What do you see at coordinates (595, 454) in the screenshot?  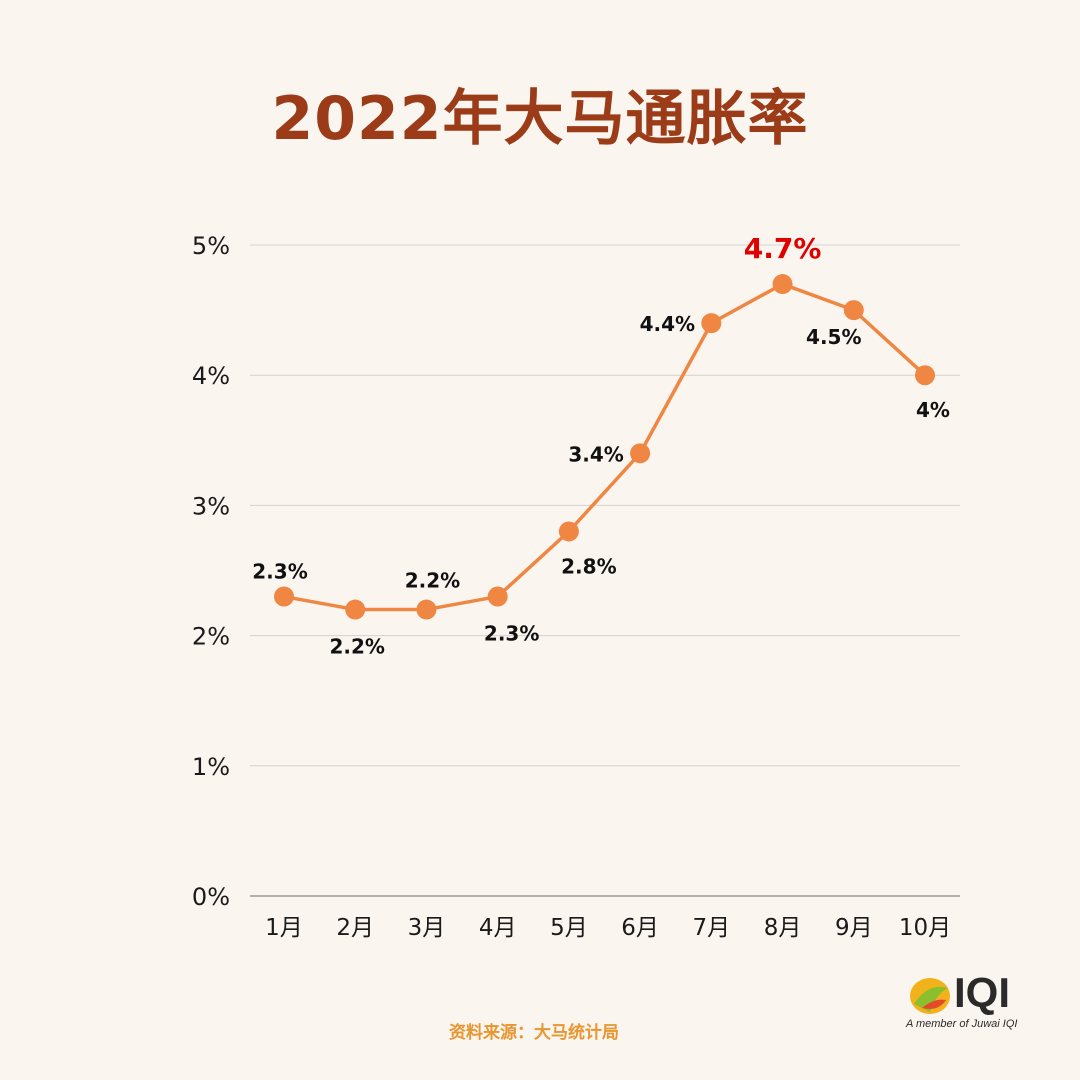 I see `data-label: 3.4%` at bounding box center [595, 454].